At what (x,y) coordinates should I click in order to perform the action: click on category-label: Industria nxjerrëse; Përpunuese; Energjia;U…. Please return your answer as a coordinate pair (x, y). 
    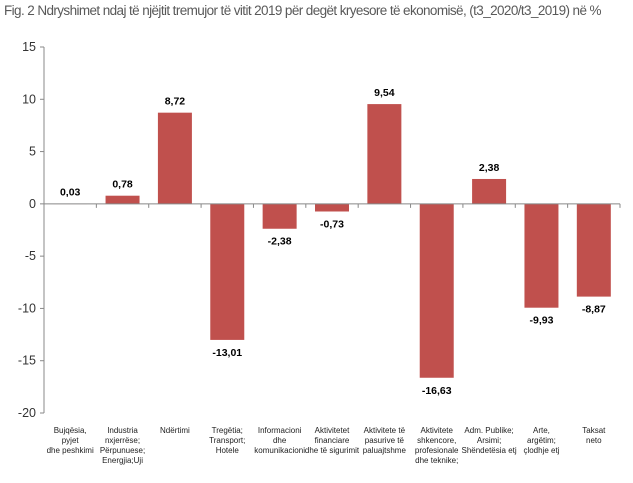
    Looking at the image, I should click on (122, 445).